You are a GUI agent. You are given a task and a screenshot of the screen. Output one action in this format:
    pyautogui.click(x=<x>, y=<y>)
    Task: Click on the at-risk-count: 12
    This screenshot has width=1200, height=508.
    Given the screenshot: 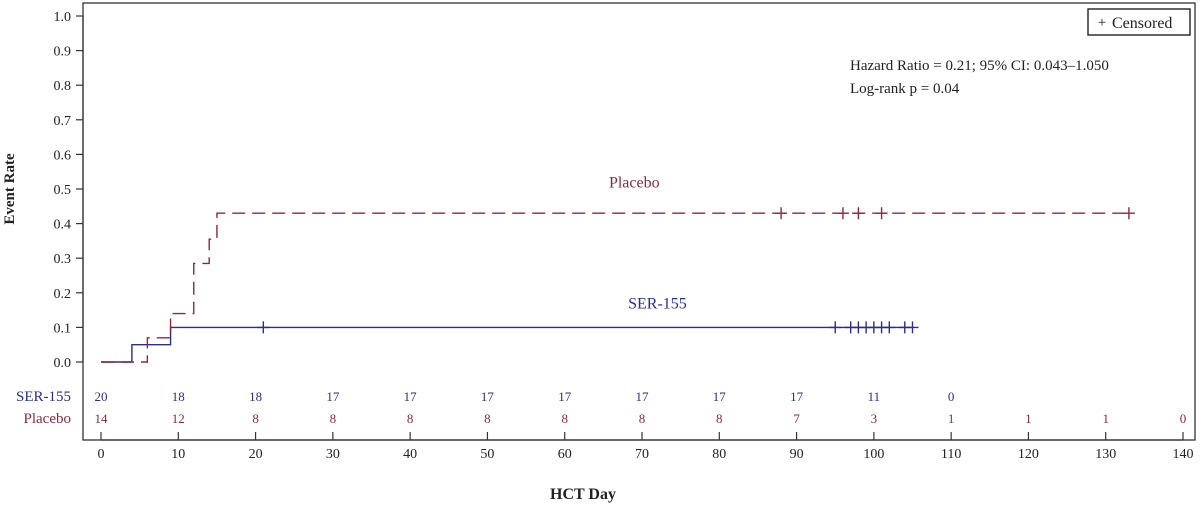 What is the action you would take?
    pyautogui.click(x=178, y=418)
    